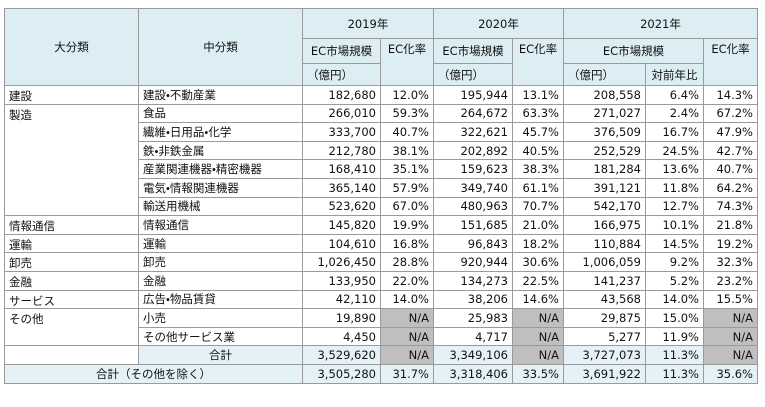 Image resolution: width=765 pixels, height=407 pixels. I want to click on data-cell: 40.5%, so click(538, 150).